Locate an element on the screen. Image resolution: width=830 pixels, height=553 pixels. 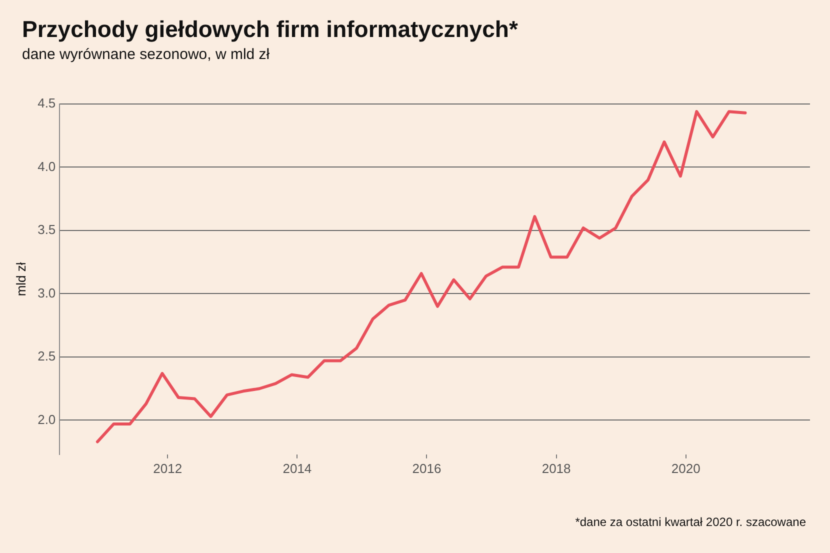
x-tick-label: 2016 is located at coordinates (427, 468).